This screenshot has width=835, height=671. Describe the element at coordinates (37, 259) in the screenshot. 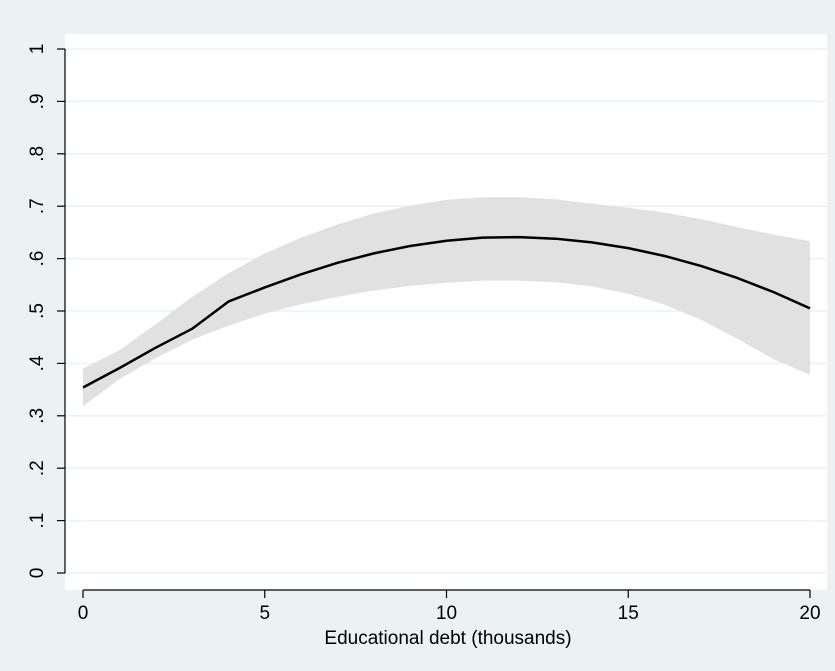

I see `y-tick-label-6: .6` at that location.